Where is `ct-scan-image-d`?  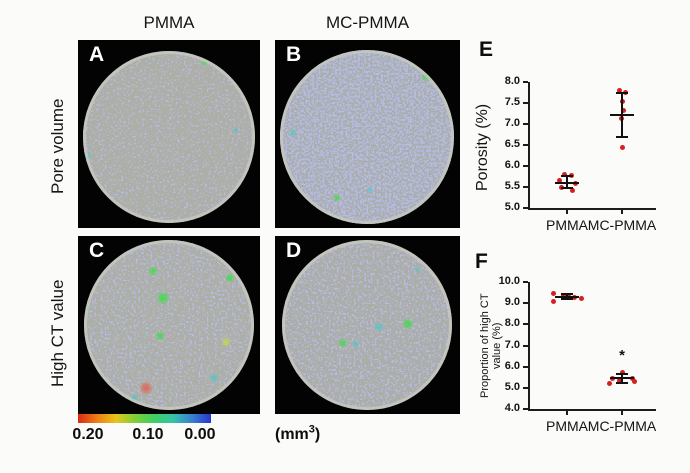
ct-scan-image-d is located at coordinates (367, 325).